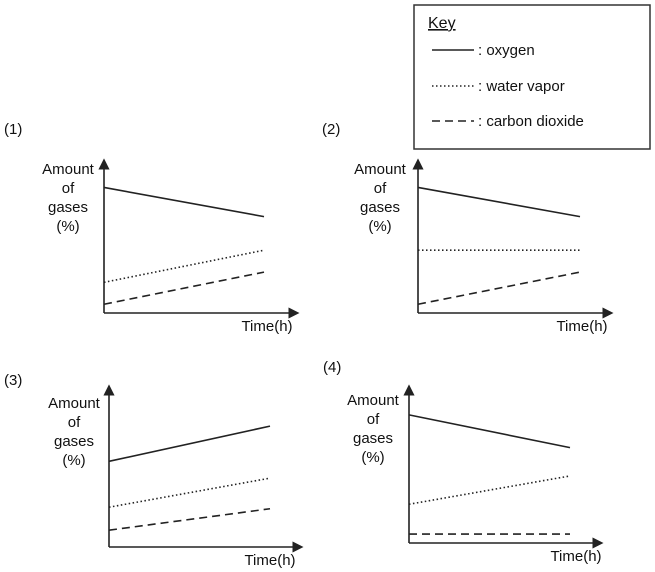 This screenshot has height=572, width=655. Describe the element at coordinates (13, 129) in the screenshot. I see `panel-1-option-label: (1)` at that location.